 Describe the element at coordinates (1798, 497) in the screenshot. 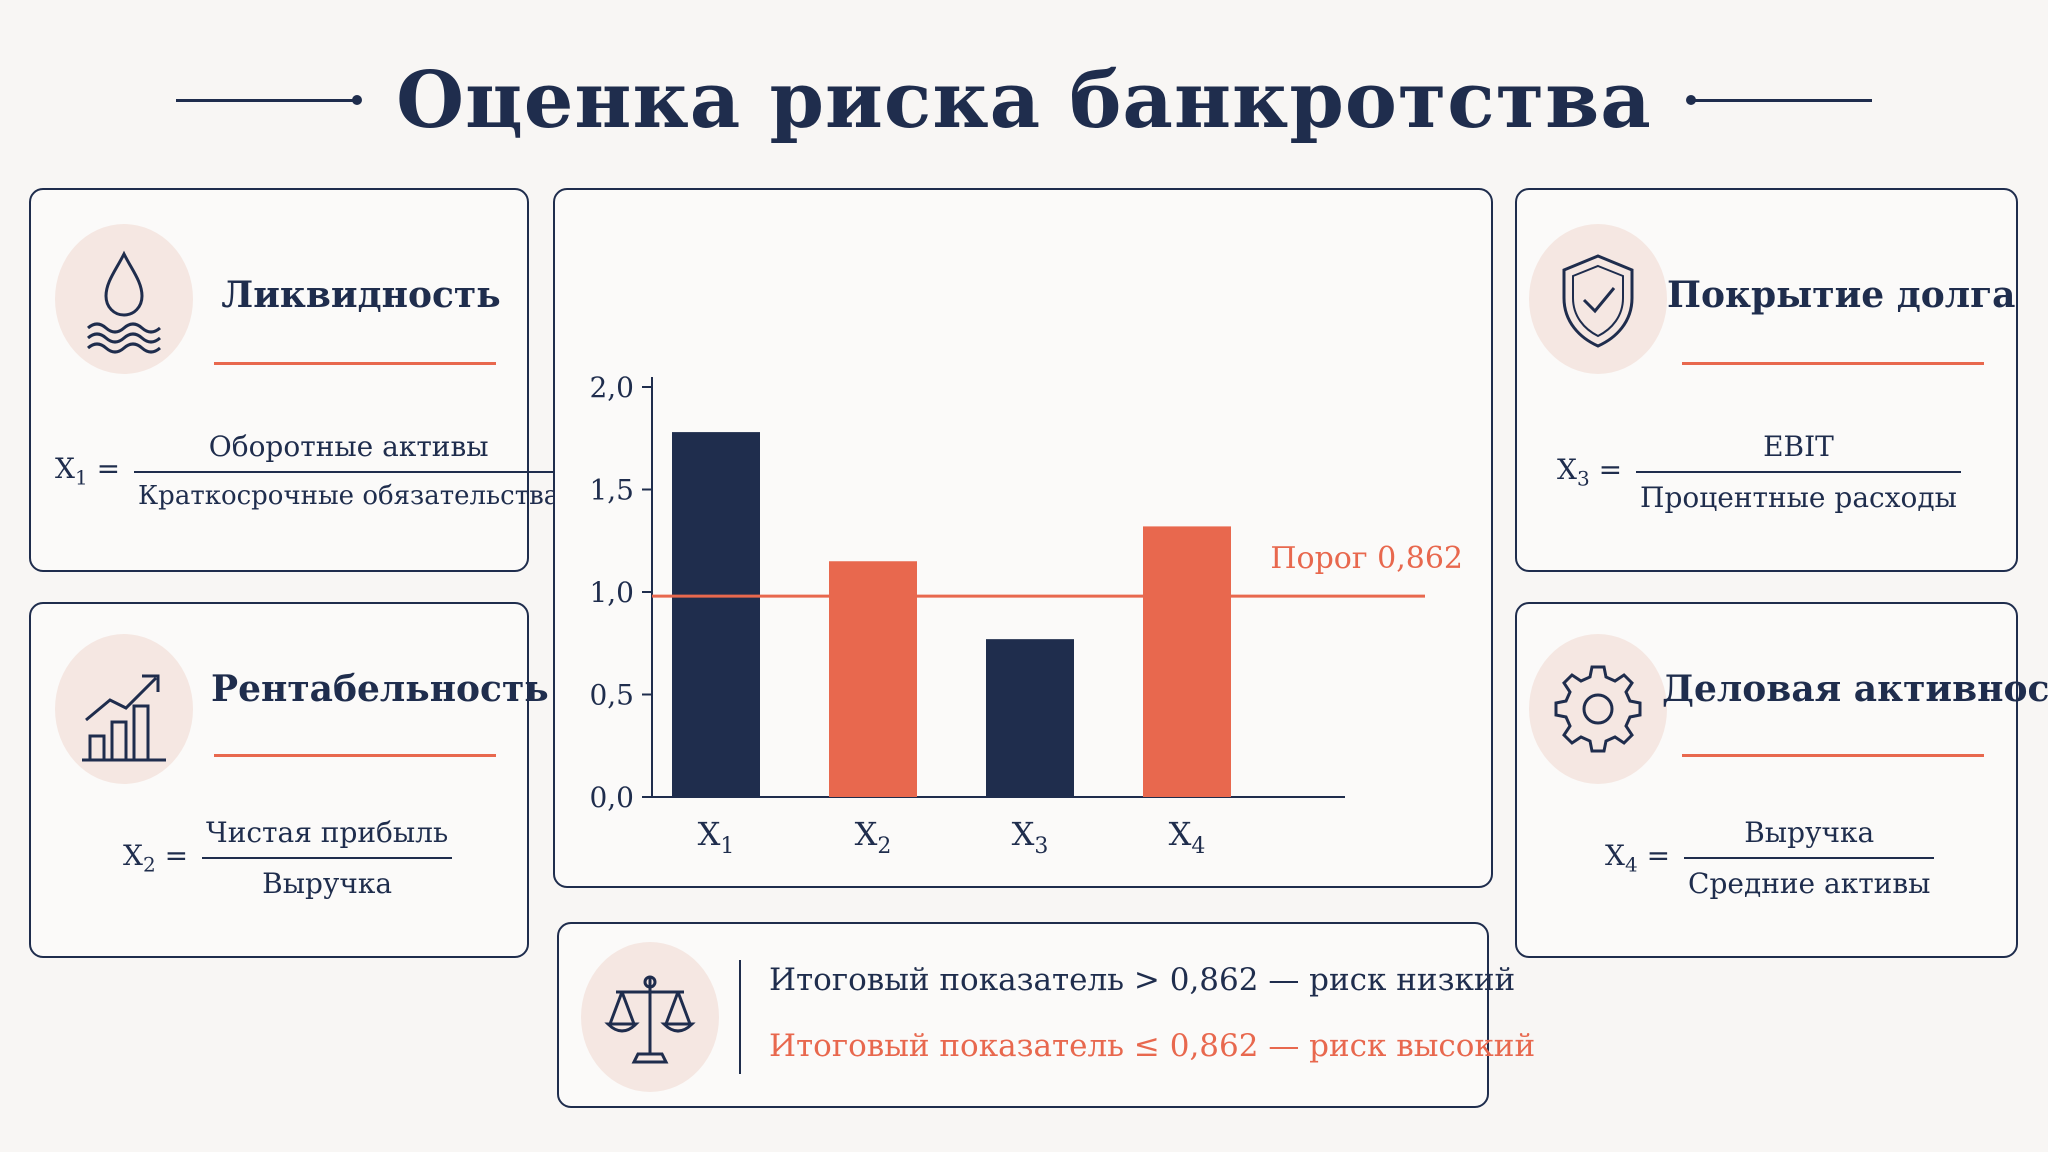

I see `formula-denominator: Процентные расходы` at that location.